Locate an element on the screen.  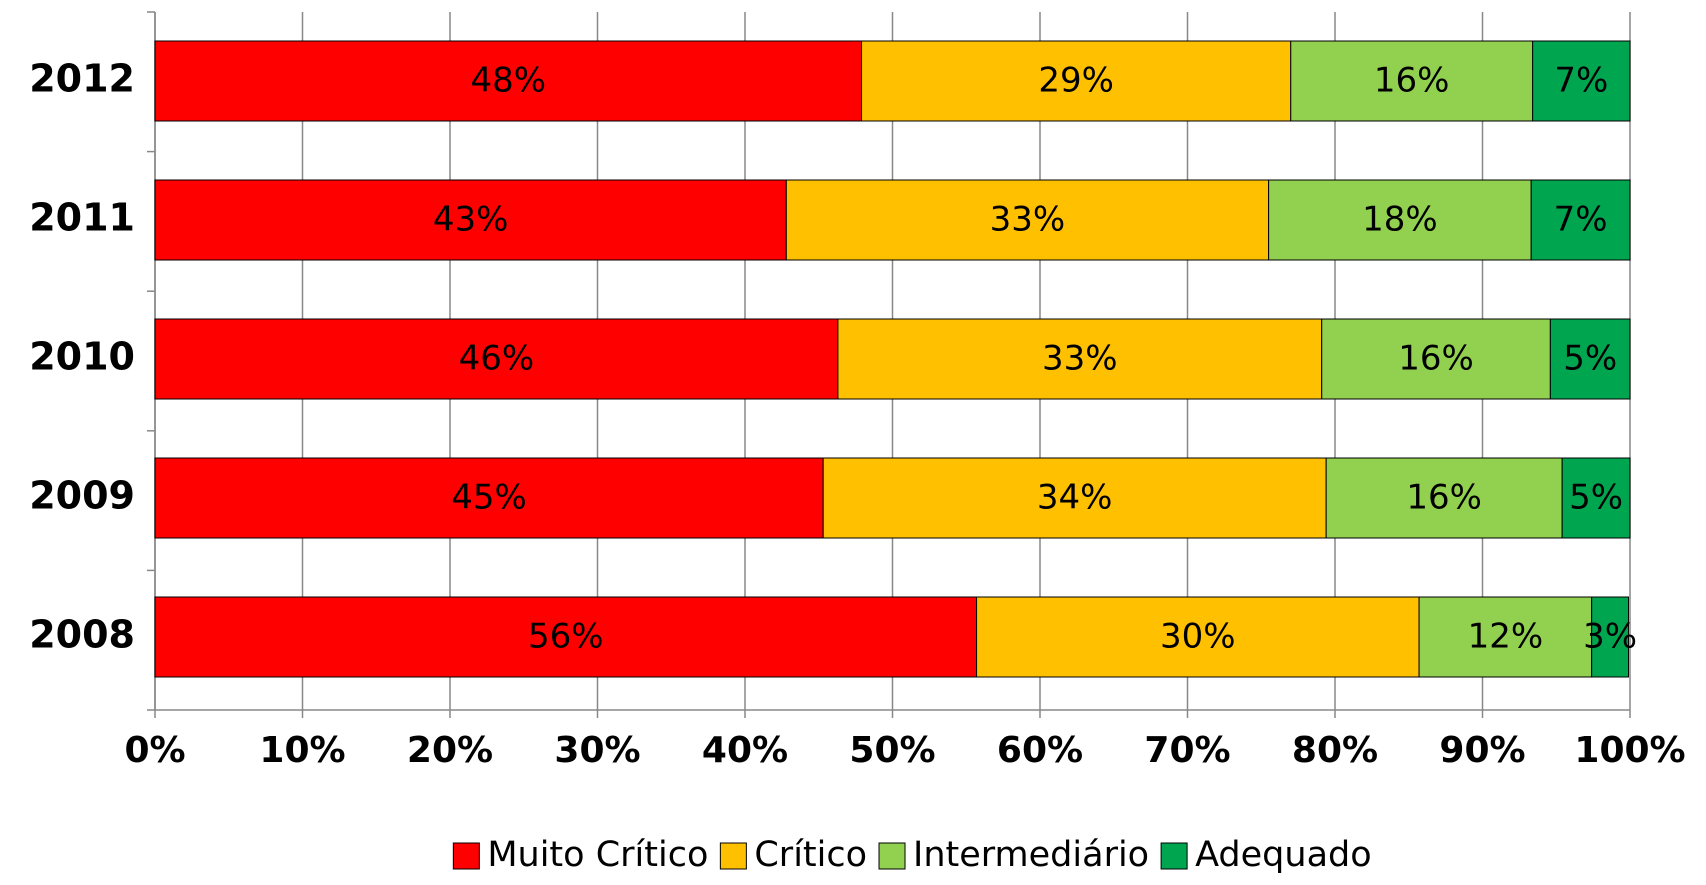
value-label: 46% is located at coordinates (497, 359).